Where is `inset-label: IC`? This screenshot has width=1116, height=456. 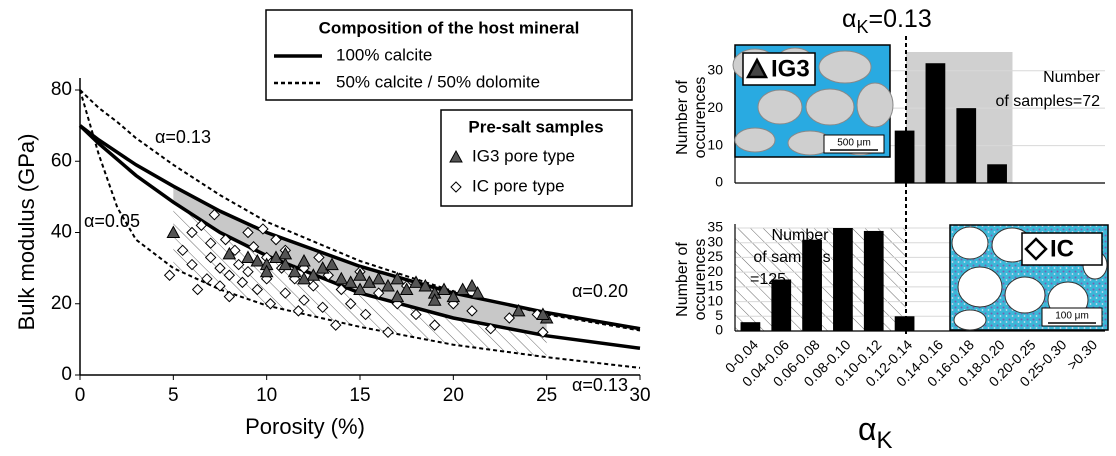
inset-label: IC is located at coordinates (1062, 248).